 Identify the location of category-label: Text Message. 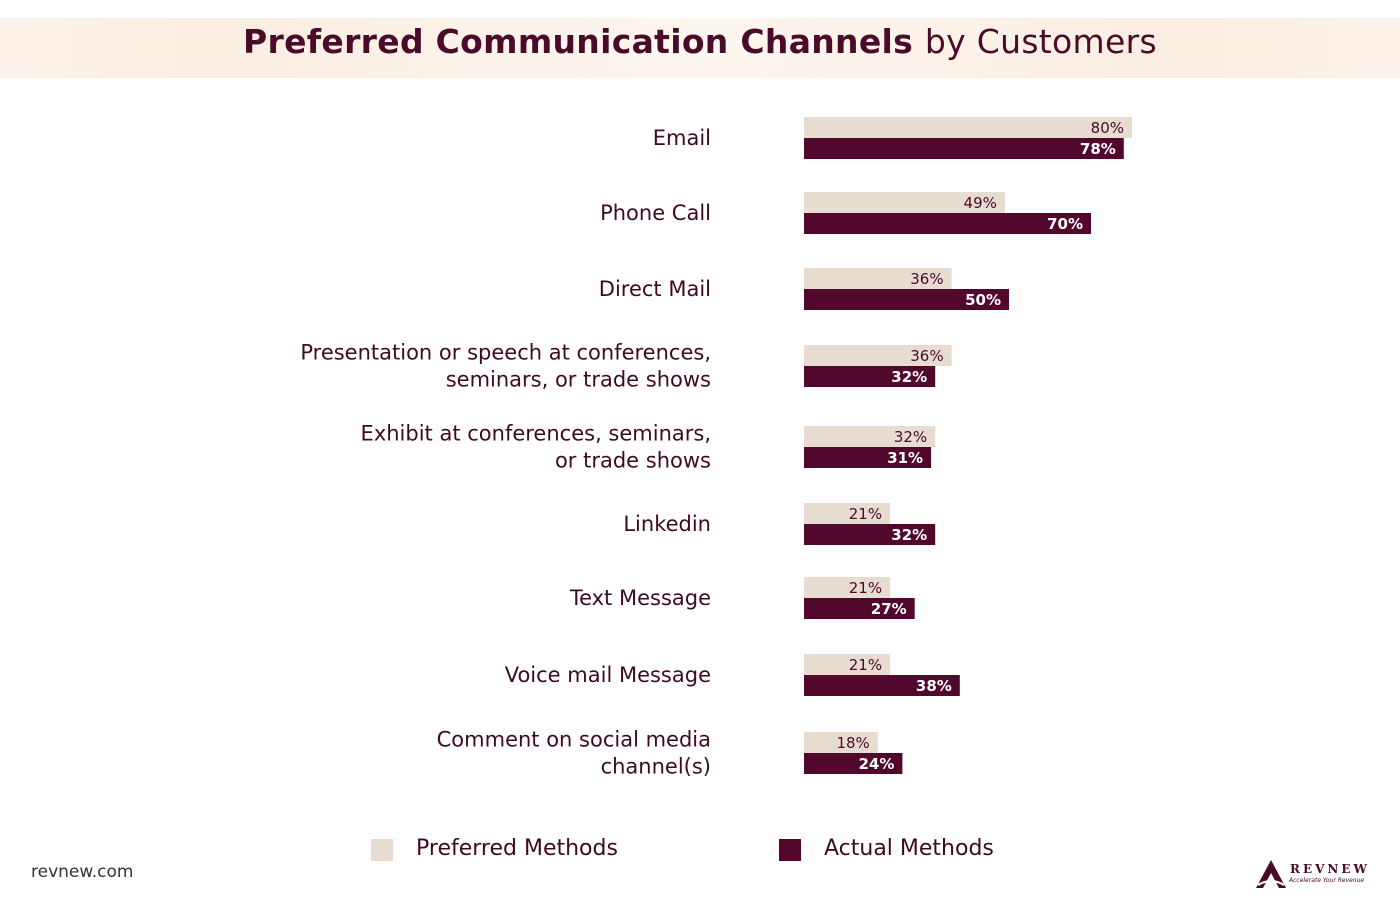
(640, 598).